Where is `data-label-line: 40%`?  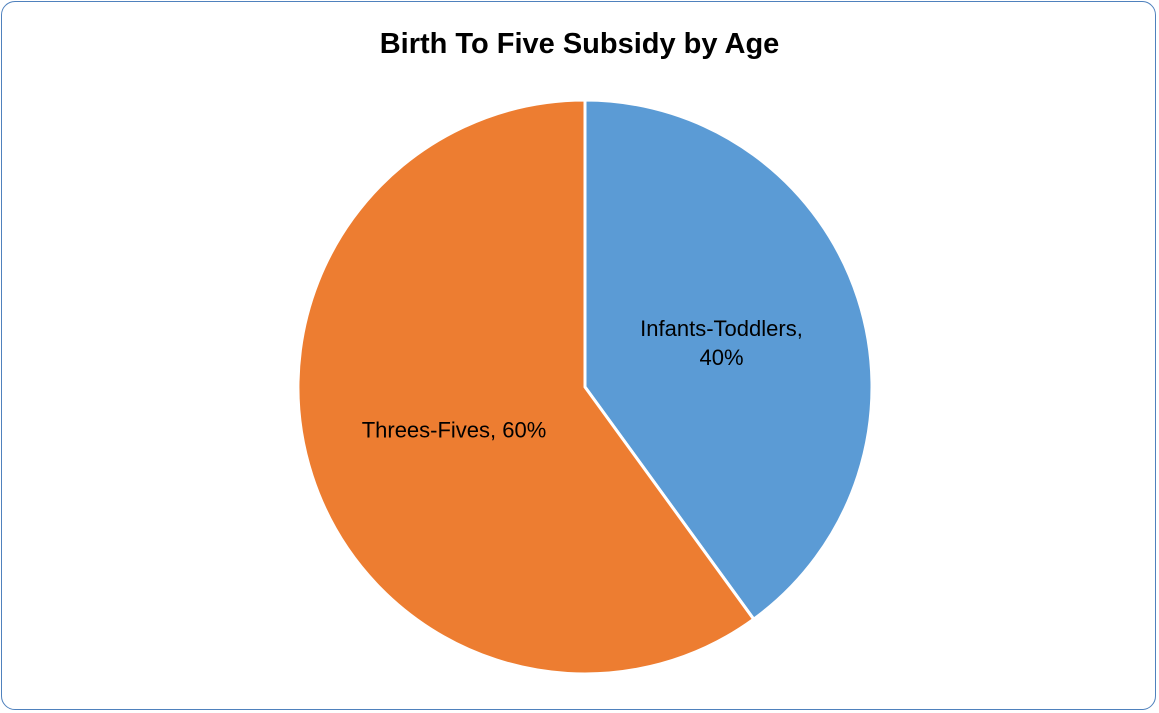
data-label-line: 40% is located at coordinates (721, 357).